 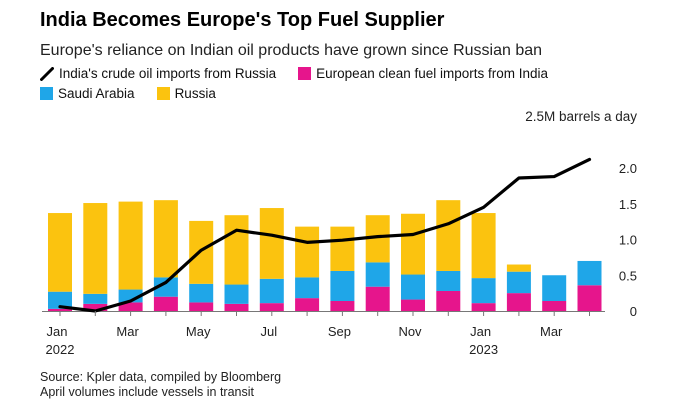 I want to click on x-tick-label-4: May, so click(x=198, y=331).